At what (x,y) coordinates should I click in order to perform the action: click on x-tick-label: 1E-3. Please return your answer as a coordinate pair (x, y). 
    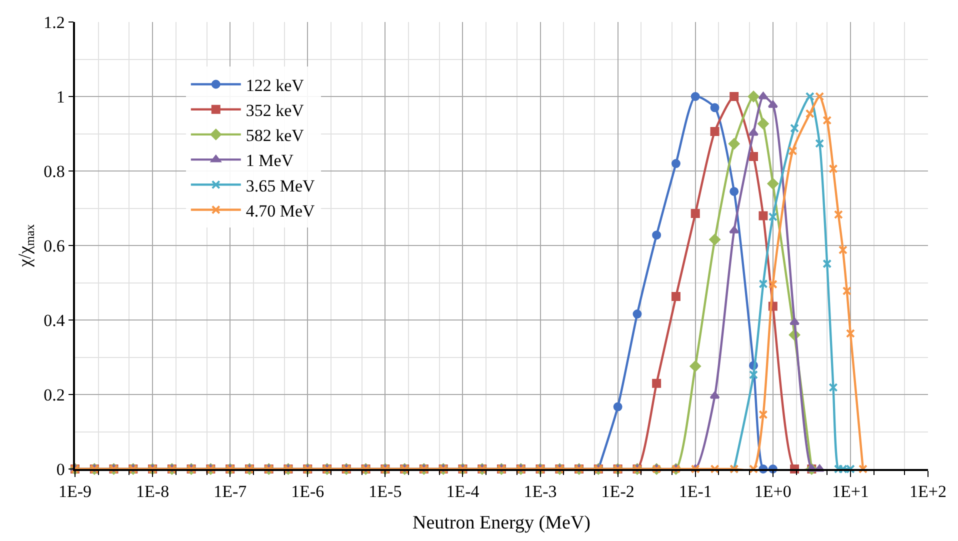
    Looking at the image, I should click on (540, 492).